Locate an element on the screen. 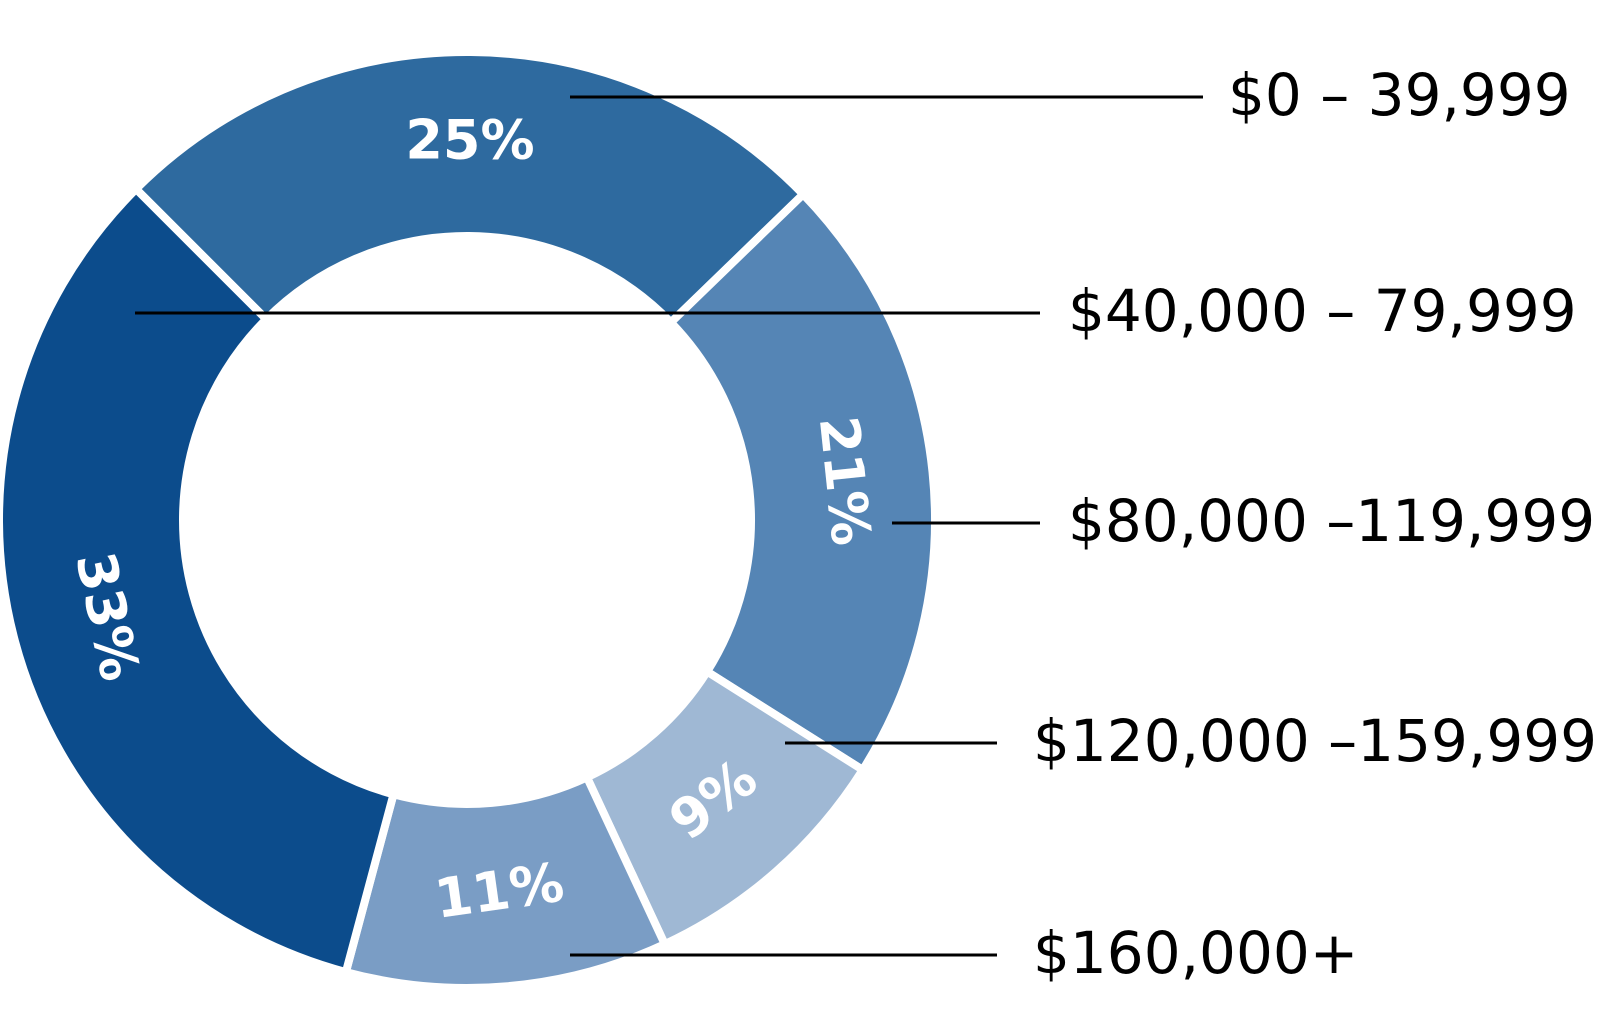 The width and height of the screenshot is (1600, 1017). category-label: $40,000 – 79,999 is located at coordinates (1322, 311).